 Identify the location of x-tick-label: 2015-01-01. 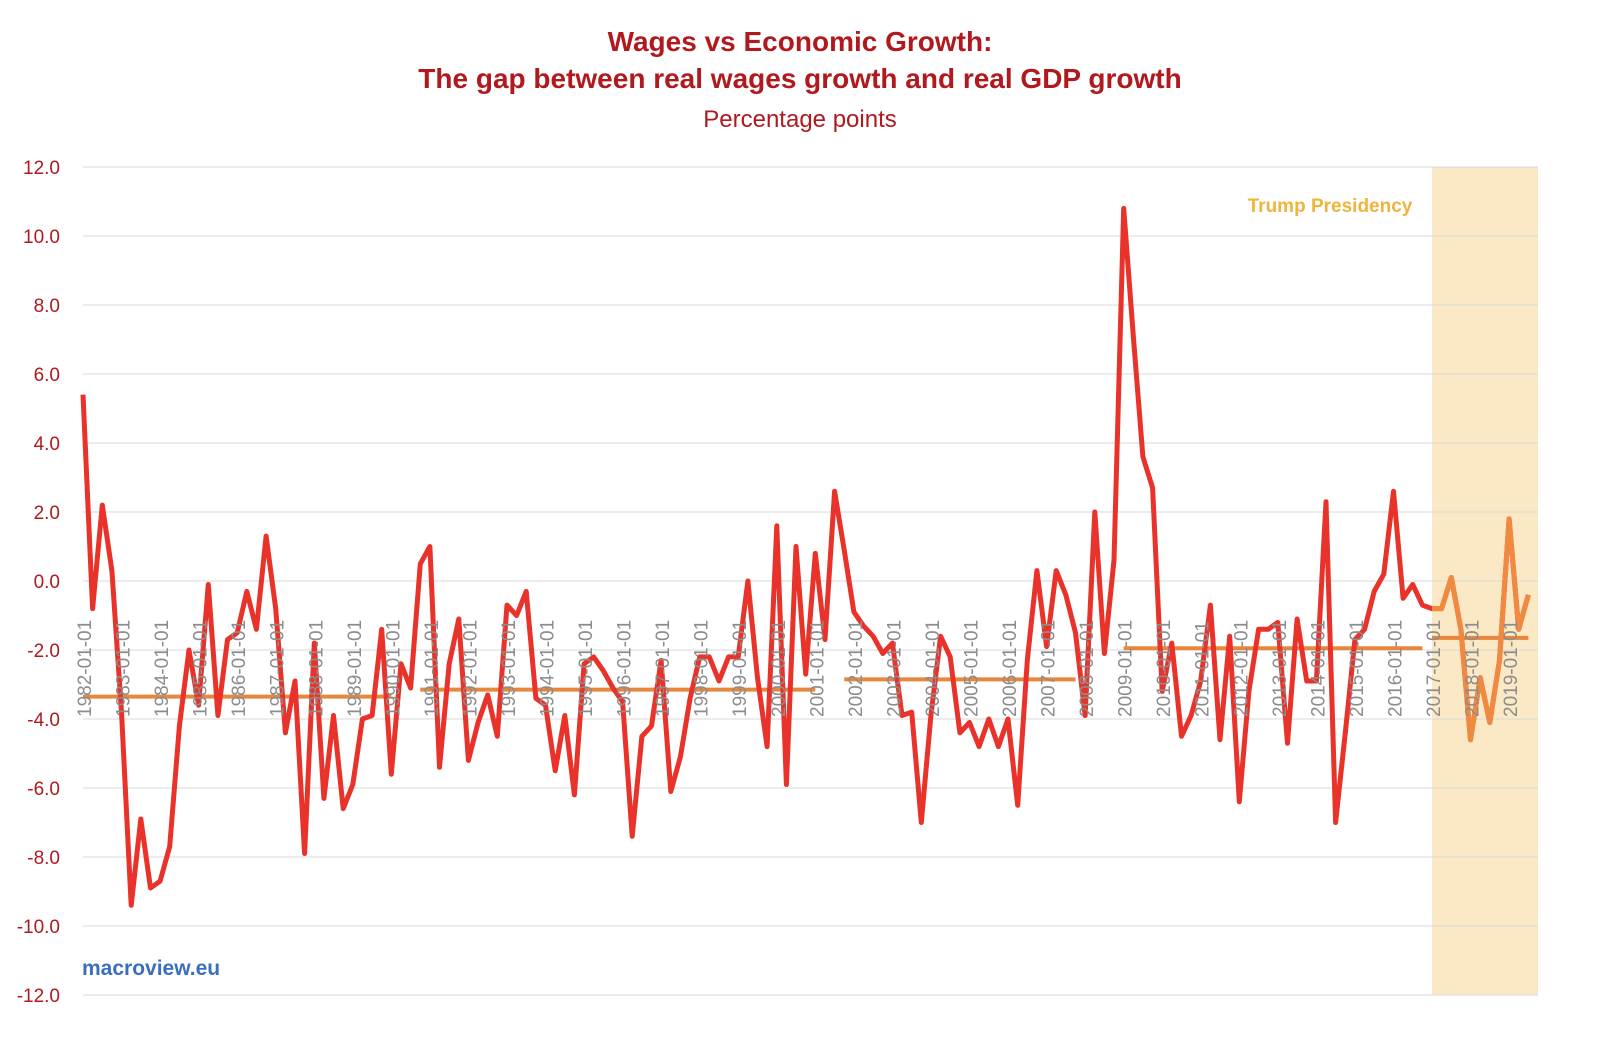
(1357, 668).